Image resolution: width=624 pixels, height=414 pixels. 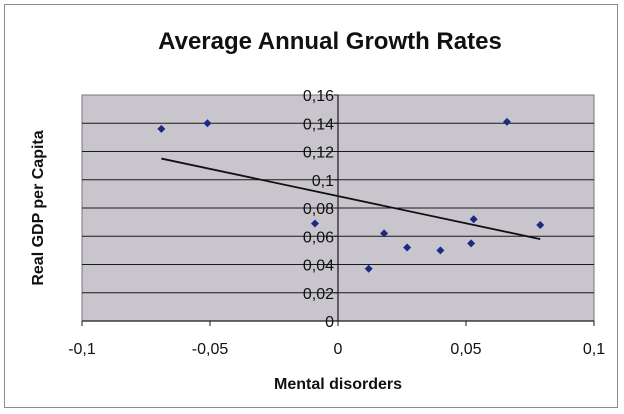 I want to click on y-axis-label: Real GDP per Capita, so click(x=38, y=207).